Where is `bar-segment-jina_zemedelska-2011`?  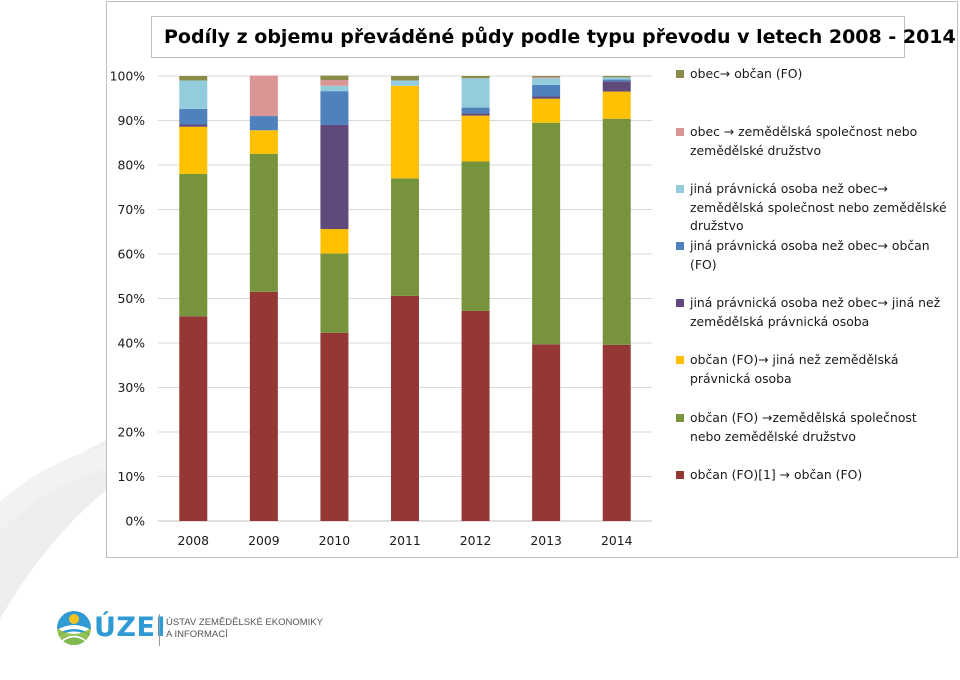 bar-segment-jina_zemedelska-2011 is located at coordinates (405, 83).